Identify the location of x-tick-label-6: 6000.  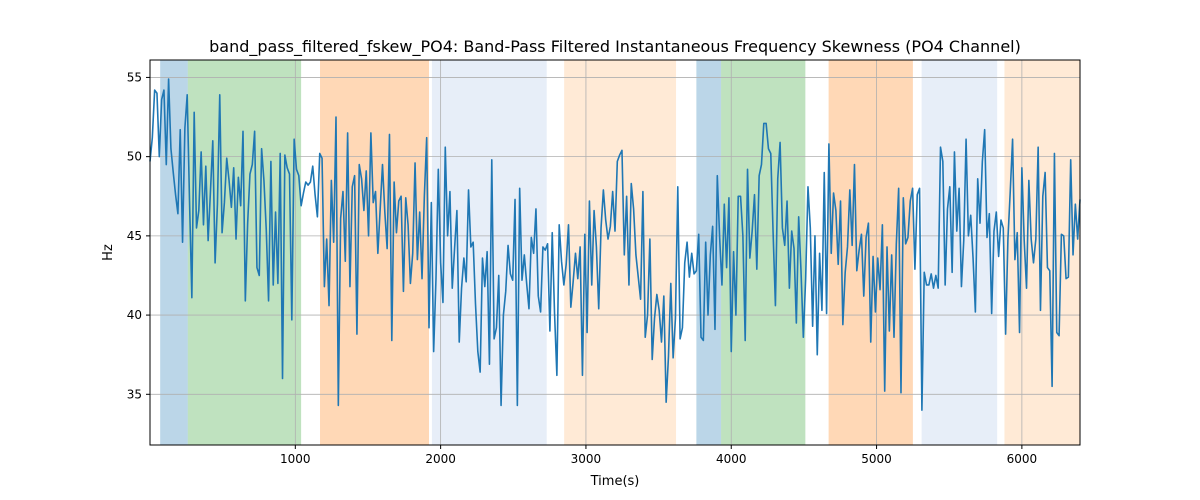
(1022, 459).